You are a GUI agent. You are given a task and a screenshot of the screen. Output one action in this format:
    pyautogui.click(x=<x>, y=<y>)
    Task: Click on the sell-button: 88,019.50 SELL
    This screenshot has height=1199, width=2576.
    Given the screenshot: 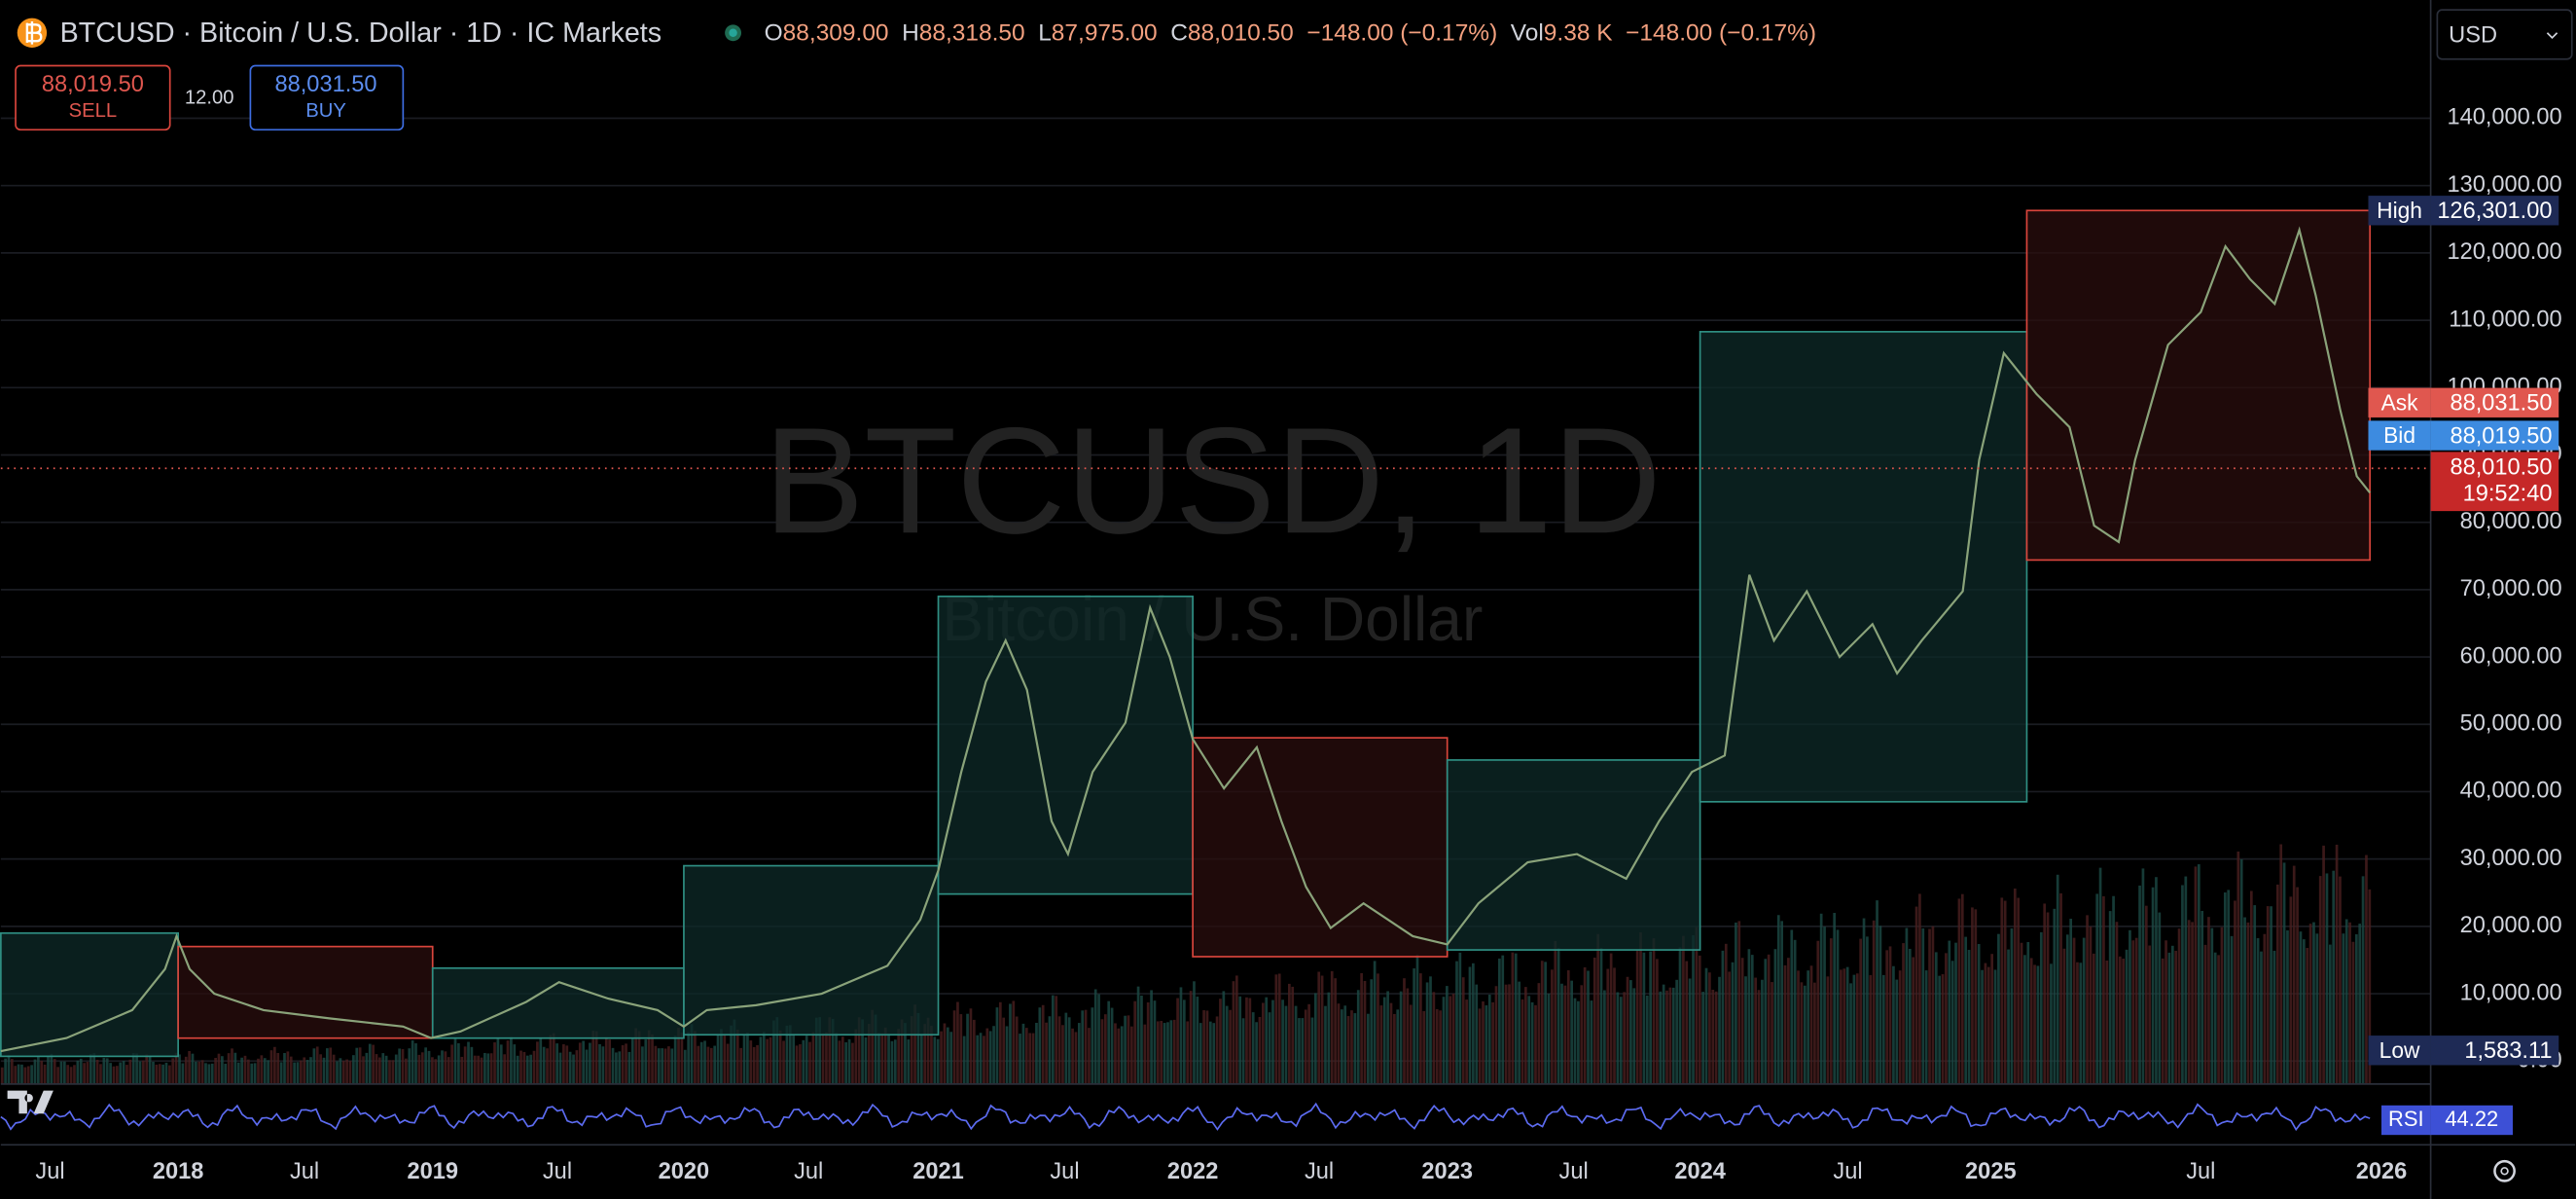 What is the action you would take?
    pyautogui.click(x=93, y=97)
    